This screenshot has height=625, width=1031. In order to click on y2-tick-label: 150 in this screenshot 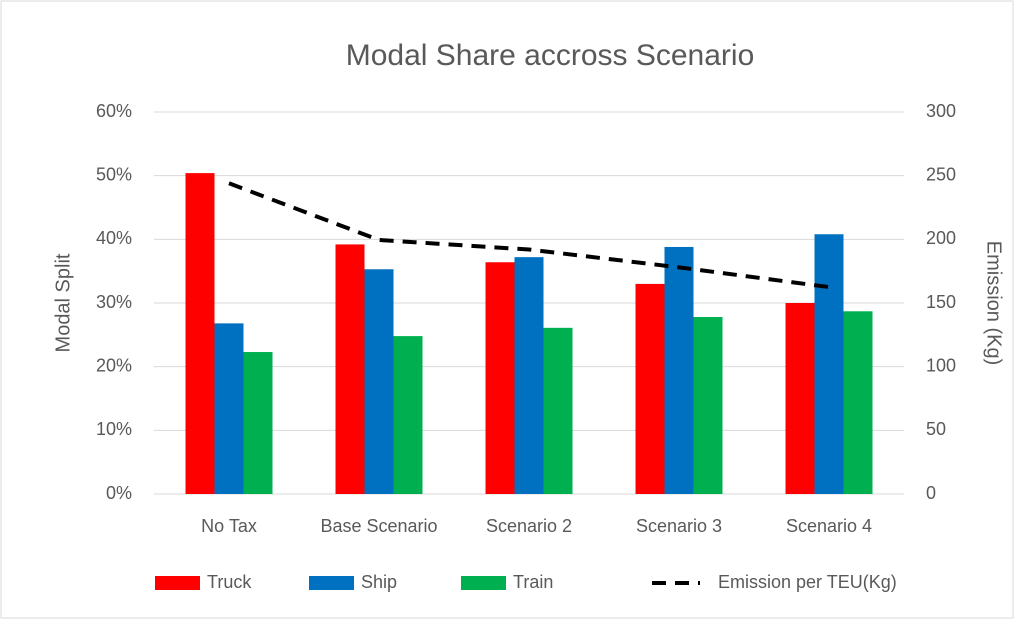, I will do `click(941, 302)`.